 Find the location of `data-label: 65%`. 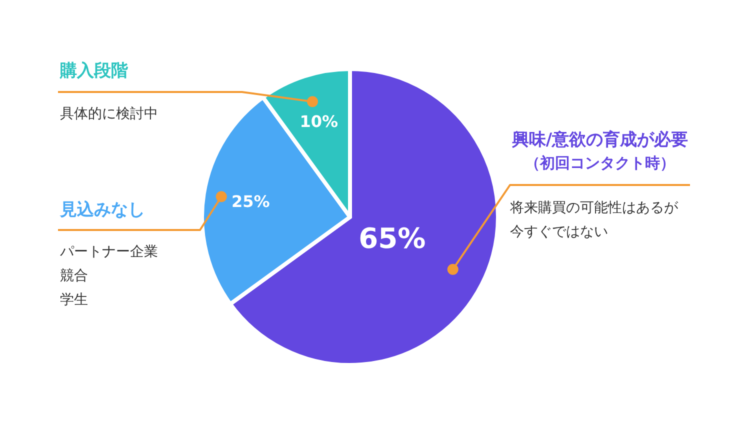

data-label: 65% is located at coordinates (392, 238).